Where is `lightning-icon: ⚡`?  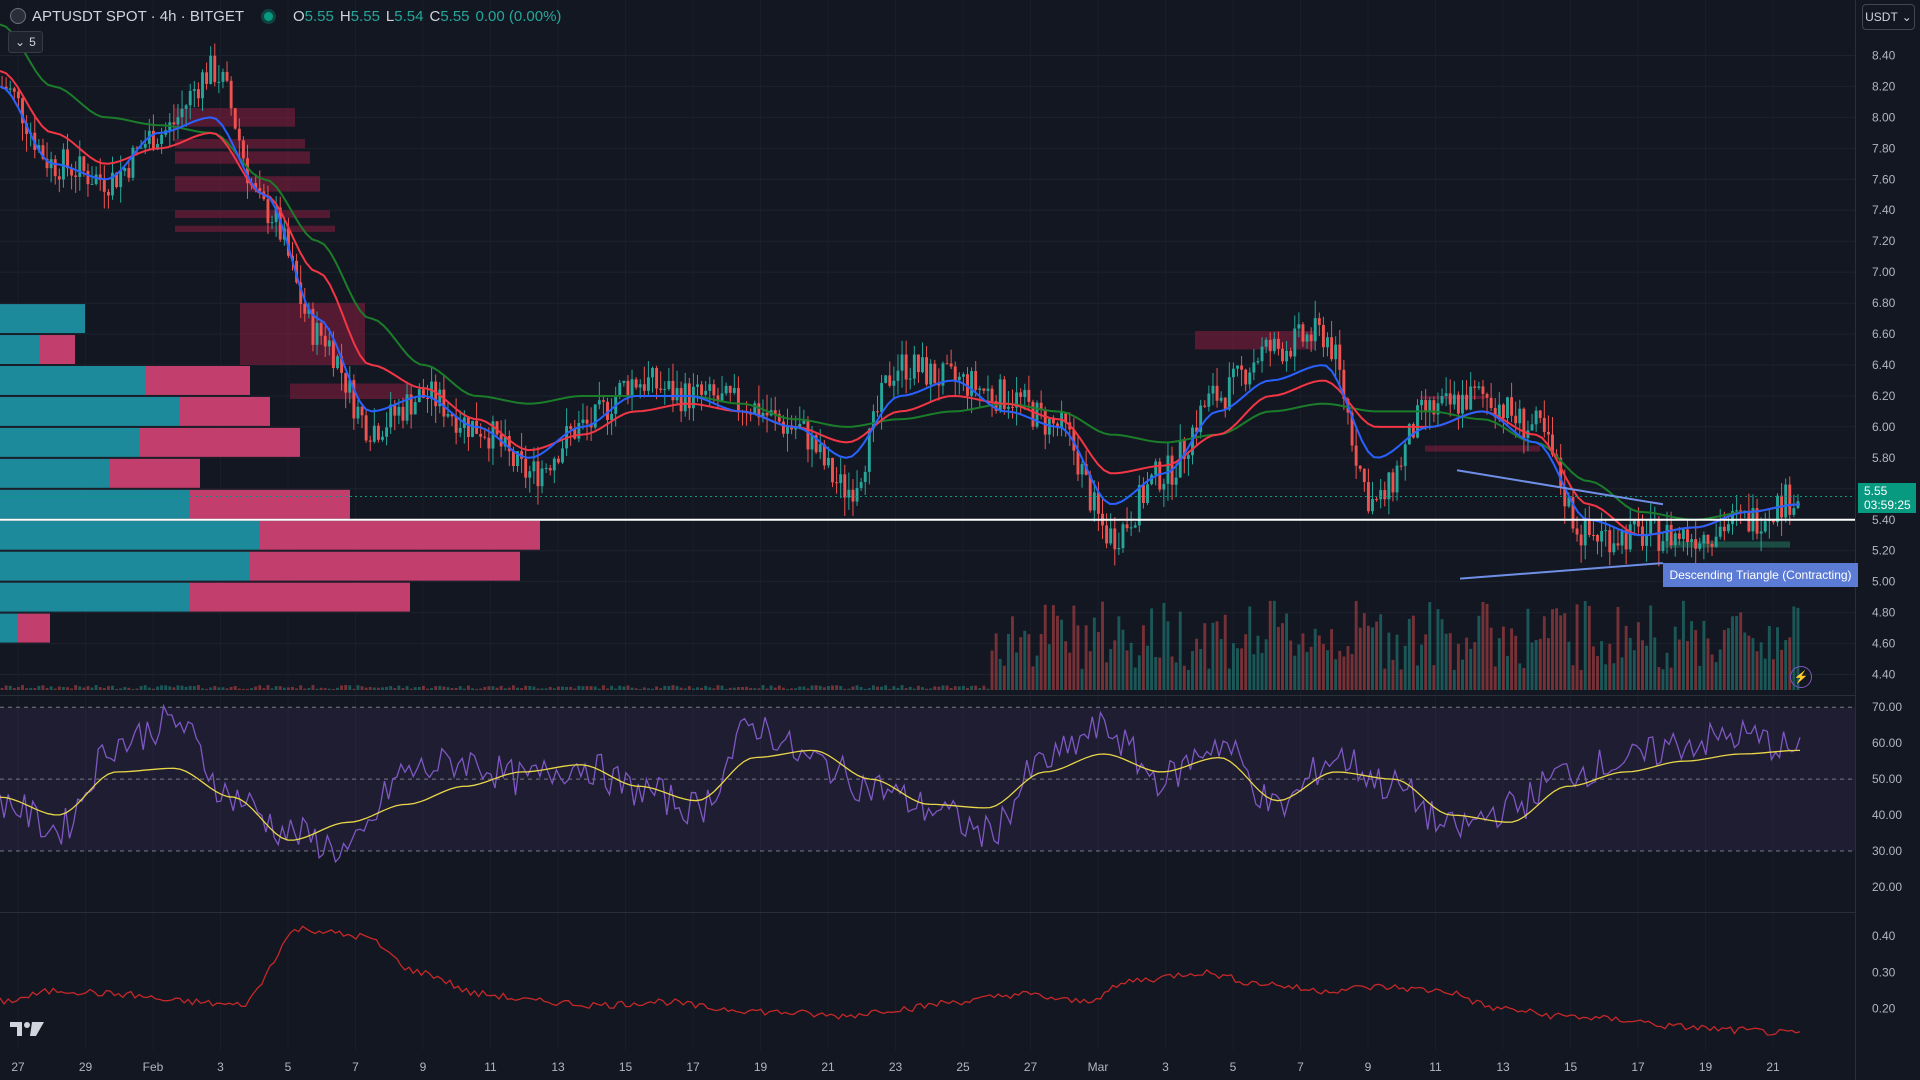 lightning-icon: ⚡ is located at coordinates (1801, 677).